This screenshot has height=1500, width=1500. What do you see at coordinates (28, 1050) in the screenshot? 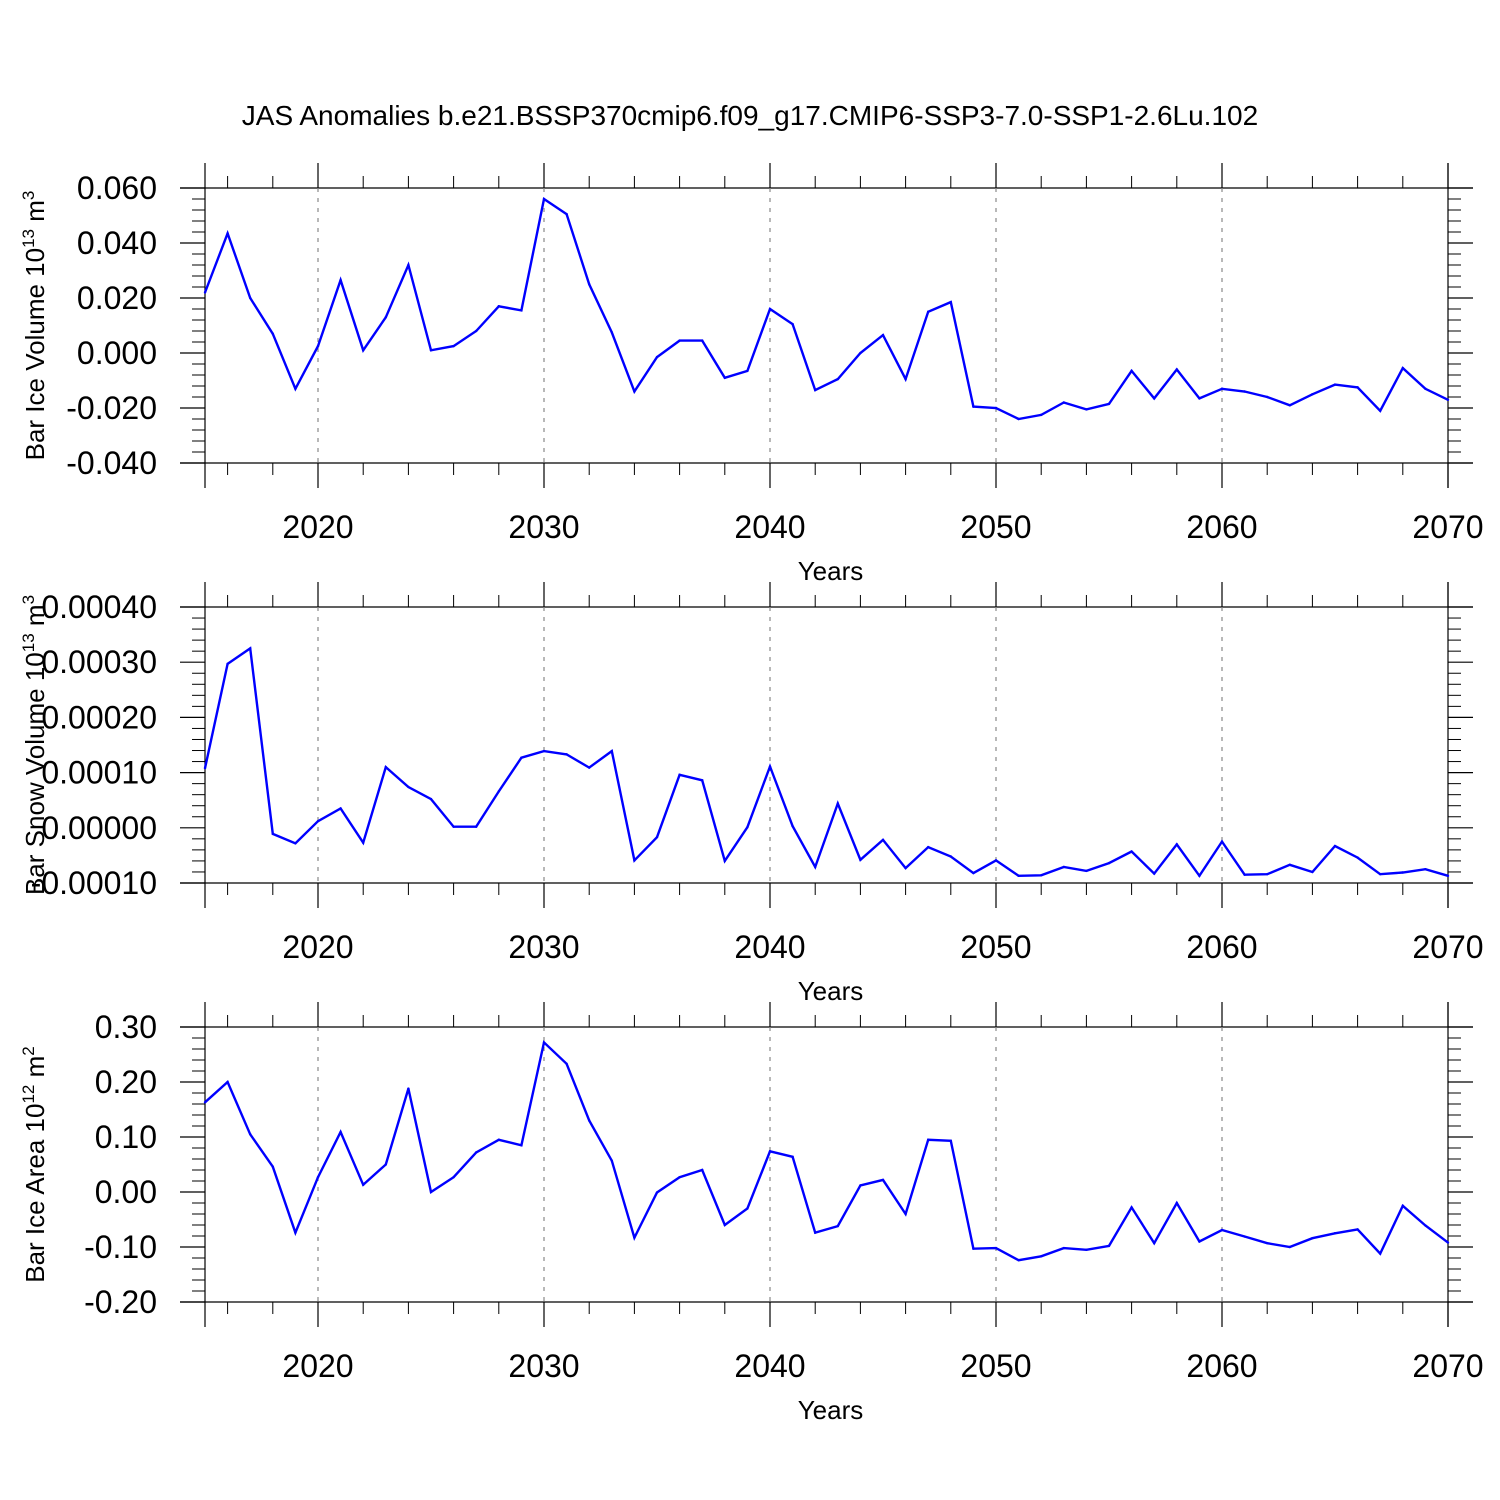
I see `y-axis-label-unit-exponent: 2` at bounding box center [28, 1050].